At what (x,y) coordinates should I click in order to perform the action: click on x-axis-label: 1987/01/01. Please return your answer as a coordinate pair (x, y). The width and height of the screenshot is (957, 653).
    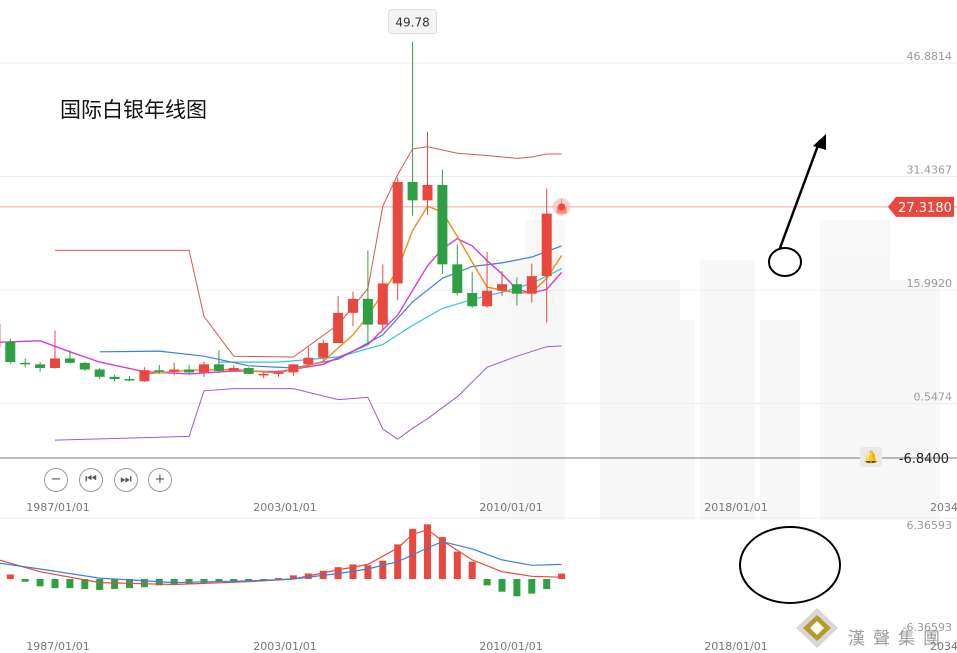
    Looking at the image, I should click on (57, 646).